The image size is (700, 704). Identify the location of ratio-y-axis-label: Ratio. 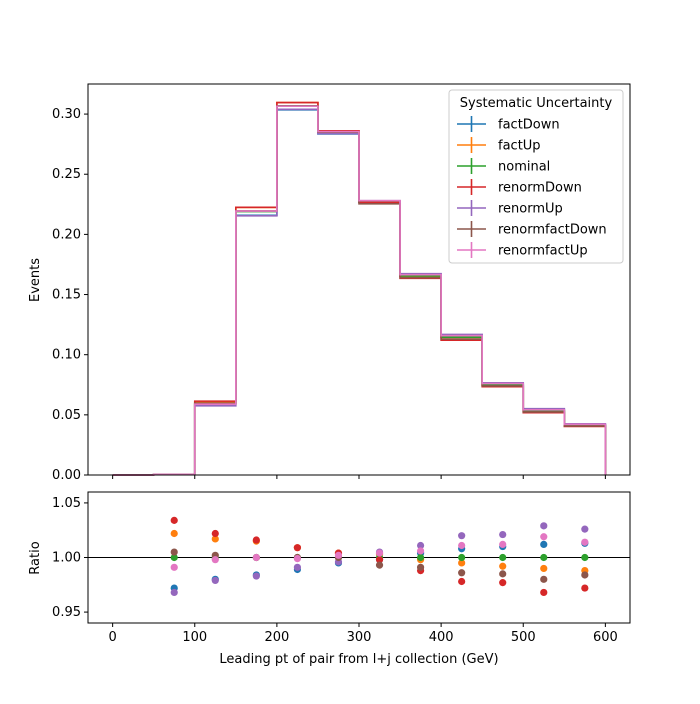
(35, 557).